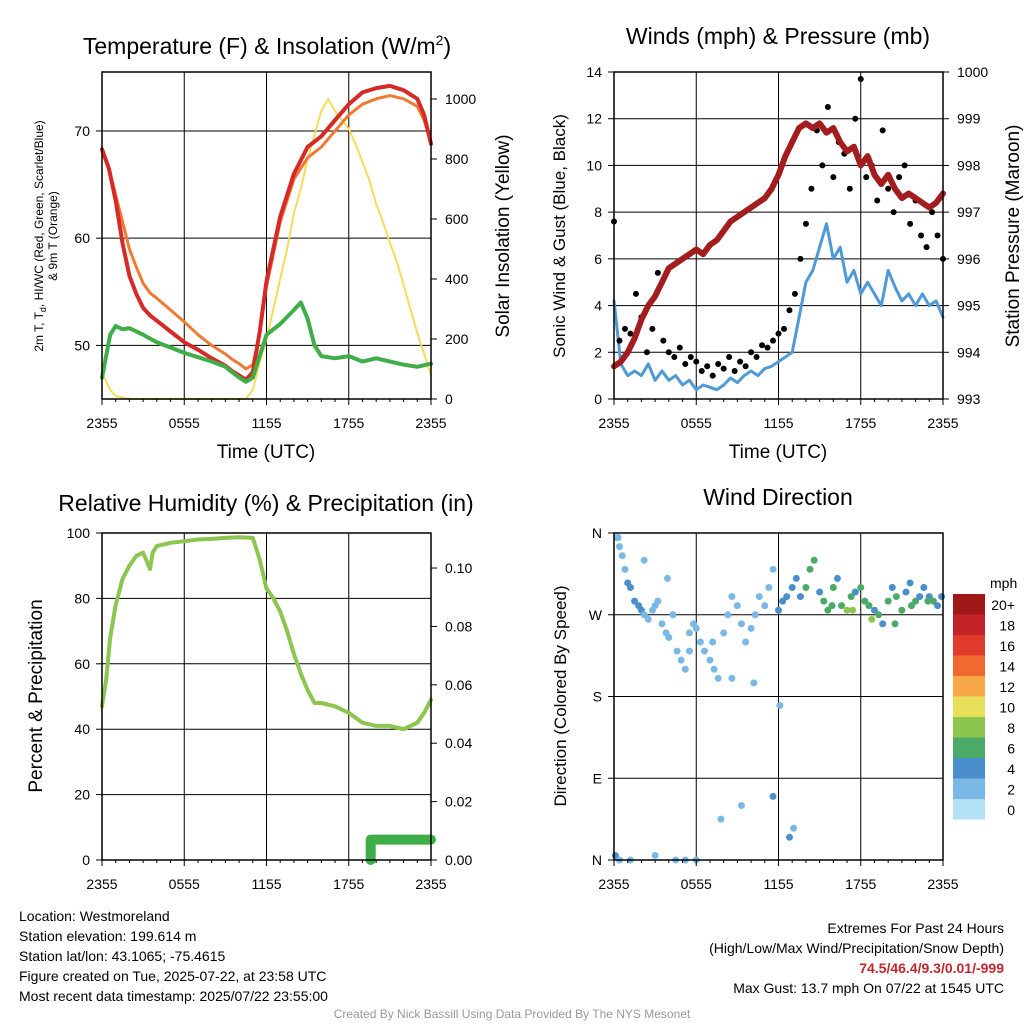 The width and height of the screenshot is (1024, 1024). What do you see at coordinates (1011, 790) in the screenshot?
I see `legend-label: 2` at bounding box center [1011, 790].